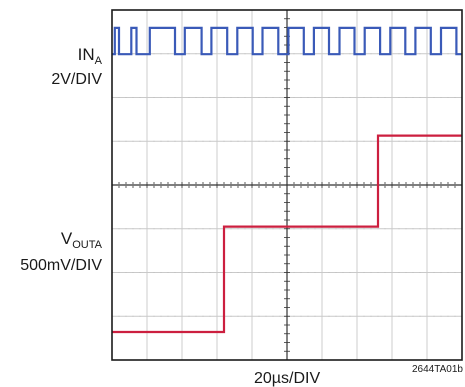 The height and width of the screenshot is (387, 465). What do you see at coordinates (61, 265) in the screenshot?
I see `channel-b-scale: 500mV/DIV` at bounding box center [61, 265].